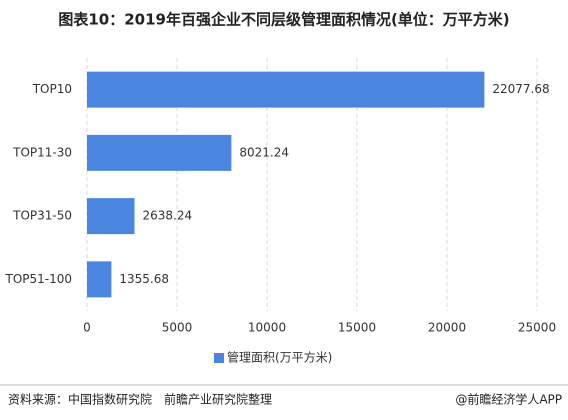 The height and width of the screenshot is (420, 568). I want to click on y-tick-label: TOP11-30, so click(42, 152).